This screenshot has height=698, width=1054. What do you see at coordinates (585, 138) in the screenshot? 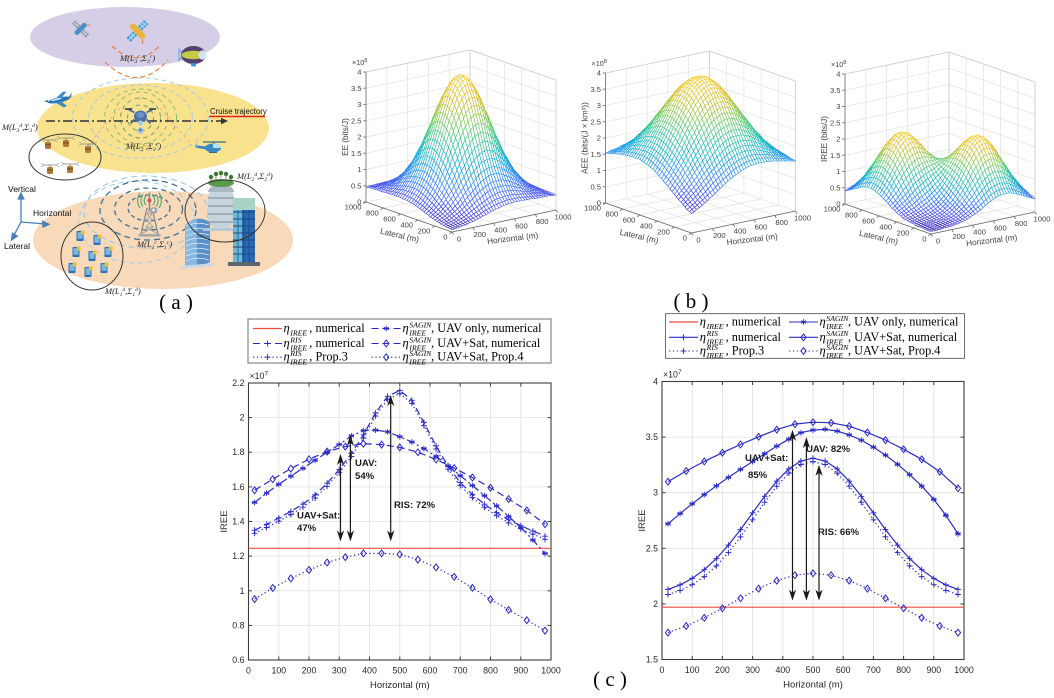
I see `svg-text: AEE (bits/(J × km³))` at bounding box center [585, 138].